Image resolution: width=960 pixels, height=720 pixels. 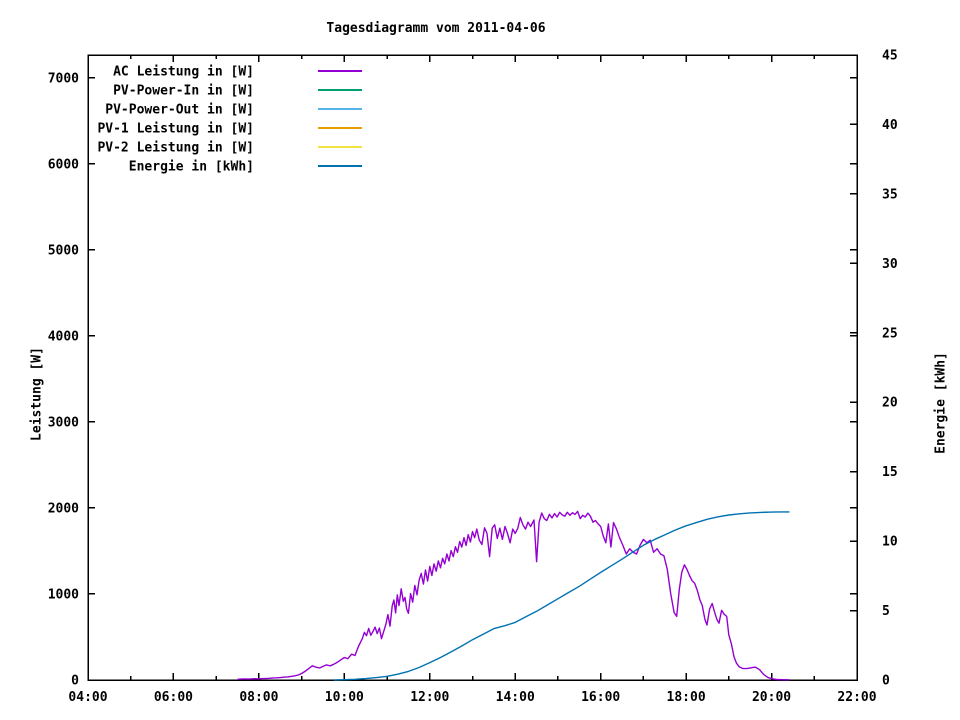 What do you see at coordinates (63, 508) in the screenshot?
I see `y-tick-label: 2000` at bounding box center [63, 508].